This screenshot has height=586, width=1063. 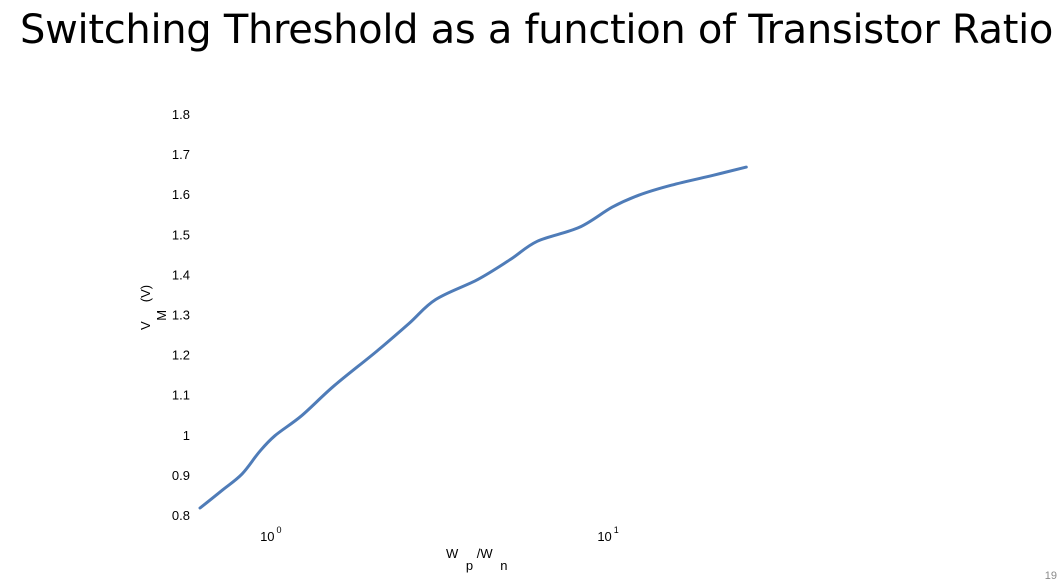 I want to click on x-axis-label-mid: /W, so click(x=485, y=553).